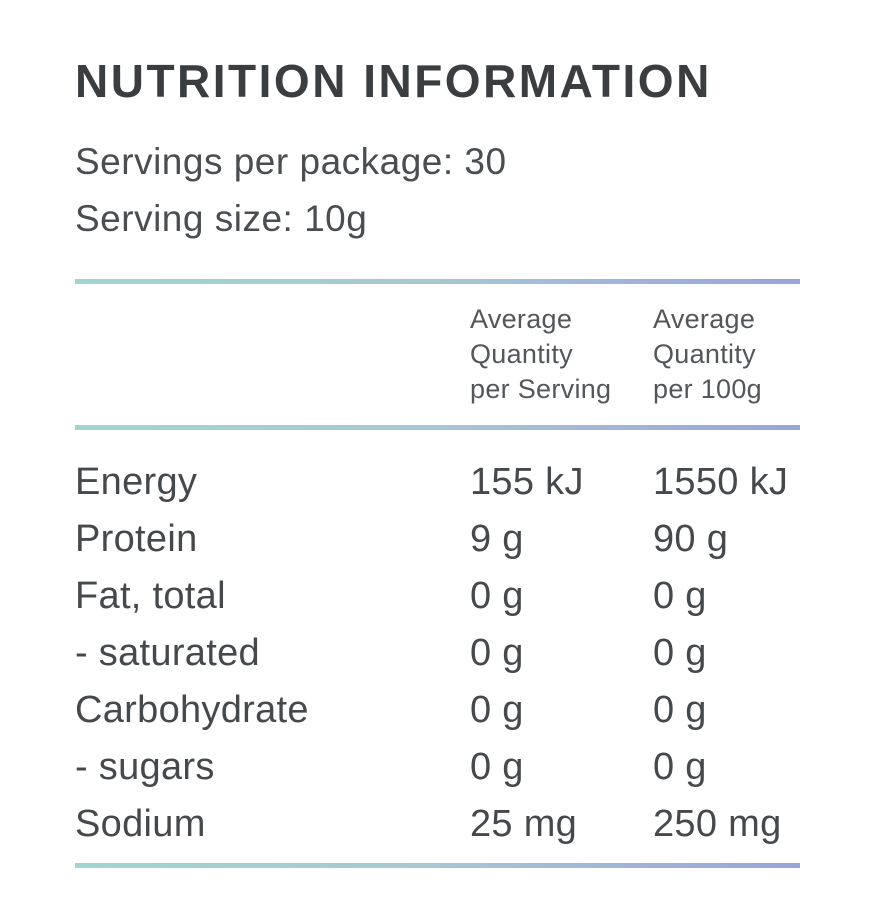 This screenshot has height=924, width=875. What do you see at coordinates (140, 824) in the screenshot?
I see `nutrient-label: Sodium` at bounding box center [140, 824].